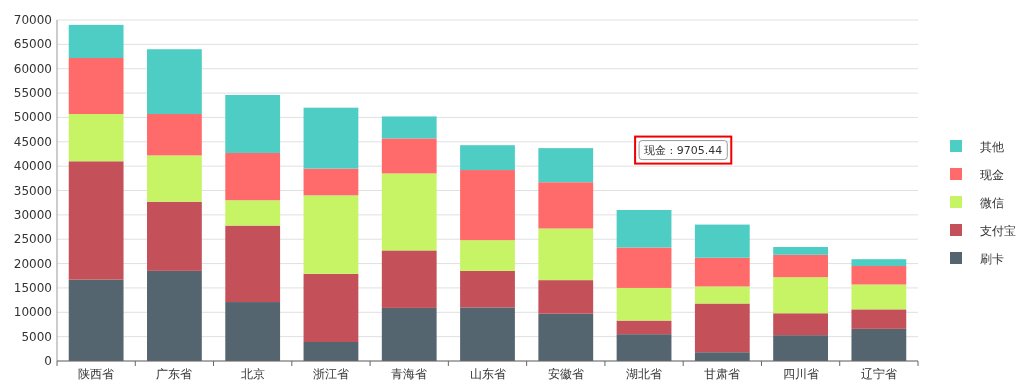  I want to click on x-tick-label: 青海省, so click(409, 374).